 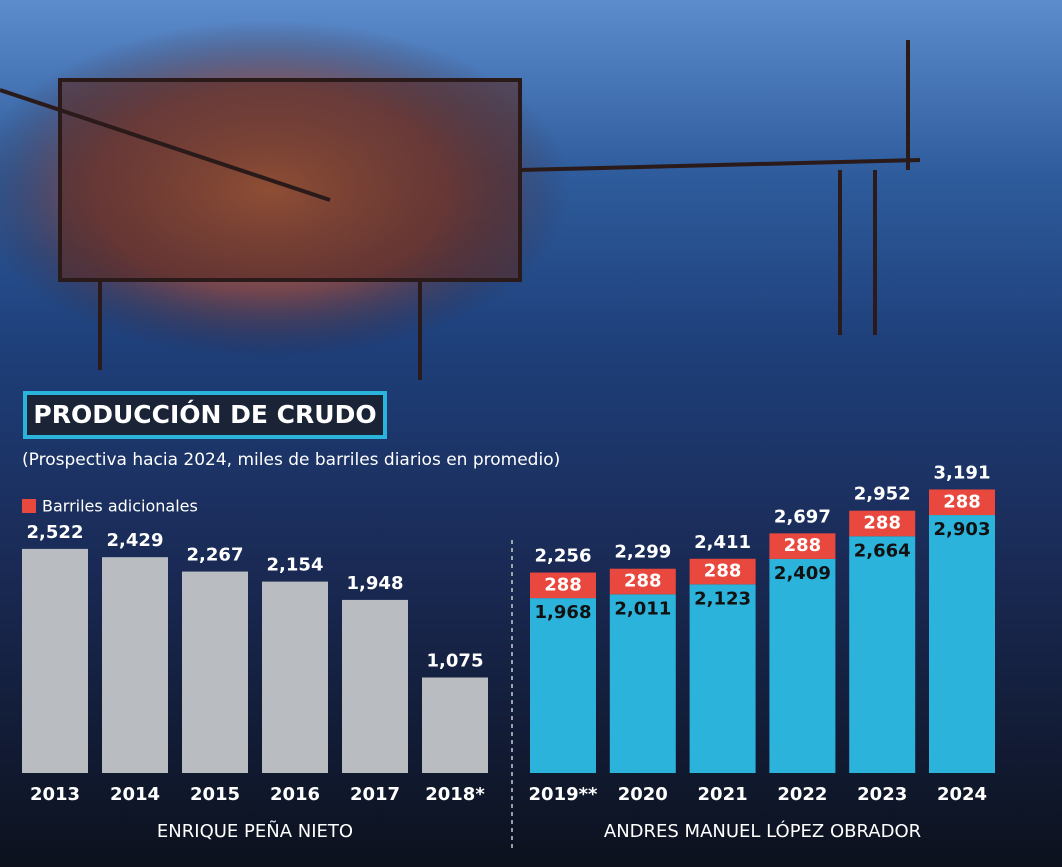 What do you see at coordinates (135, 794) in the screenshot?
I see `x-tick-label: 2014` at bounding box center [135, 794].